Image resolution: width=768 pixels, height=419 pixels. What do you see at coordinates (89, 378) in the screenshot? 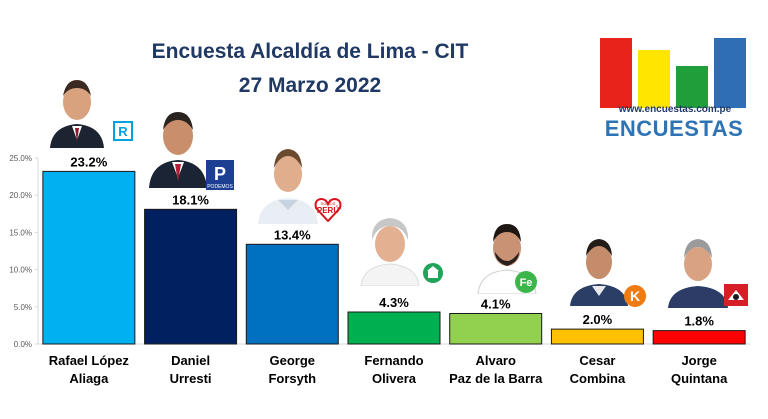
I see `category-label: Aliaga` at bounding box center [89, 378].